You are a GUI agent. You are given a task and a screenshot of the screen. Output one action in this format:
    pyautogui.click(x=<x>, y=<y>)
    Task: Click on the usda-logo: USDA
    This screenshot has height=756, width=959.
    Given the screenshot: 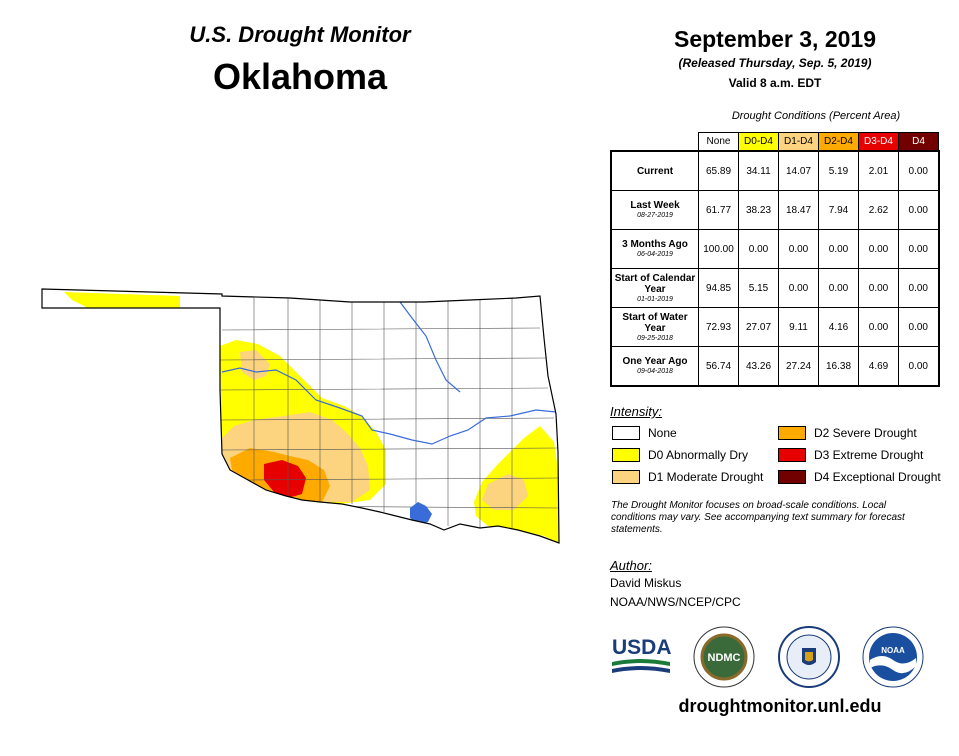 What is the action you would take?
    pyautogui.click(x=642, y=654)
    